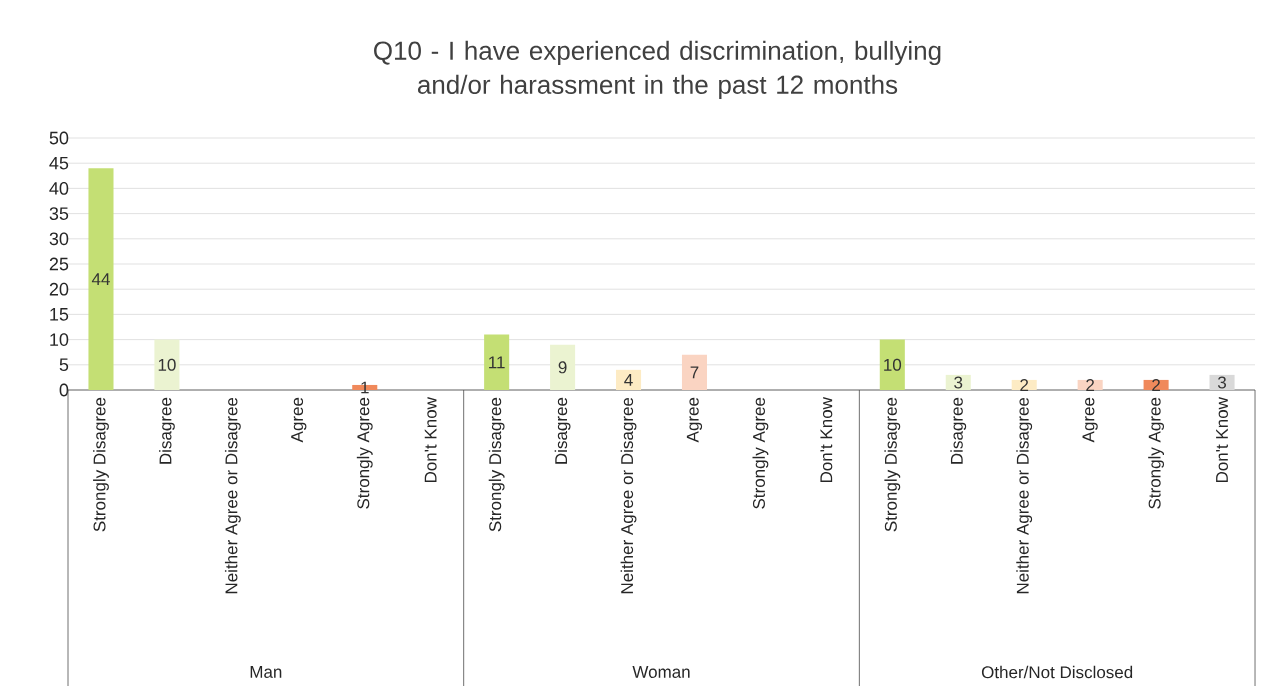 This screenshot has width=1283, height=697. I want to click on chart-title: Q10 - I have experienced discrimination, bullying and/or harassment in the past 12 months, so click(657, 70).